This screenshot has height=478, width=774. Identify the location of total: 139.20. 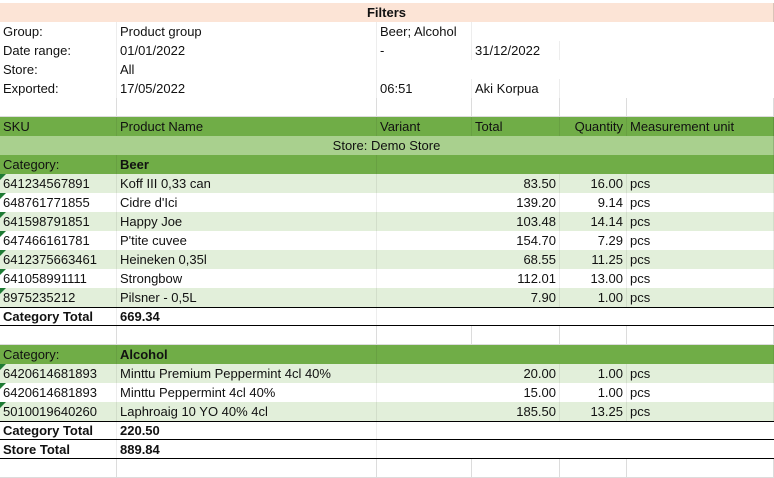
(516, 202).